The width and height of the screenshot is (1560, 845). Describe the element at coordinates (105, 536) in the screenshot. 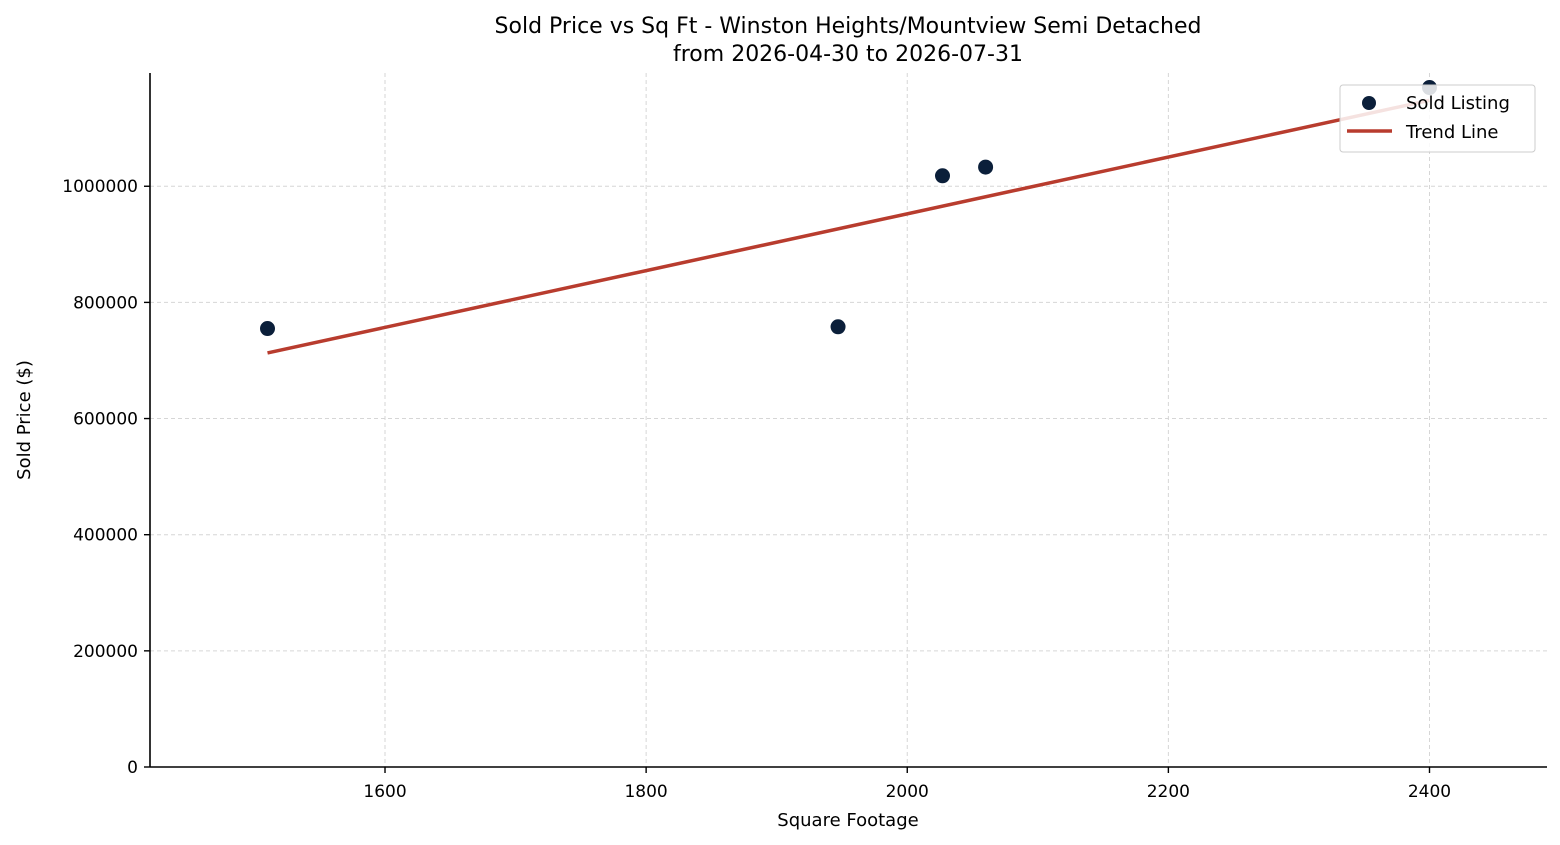

I see `y-tick-label: 400000` at that location.